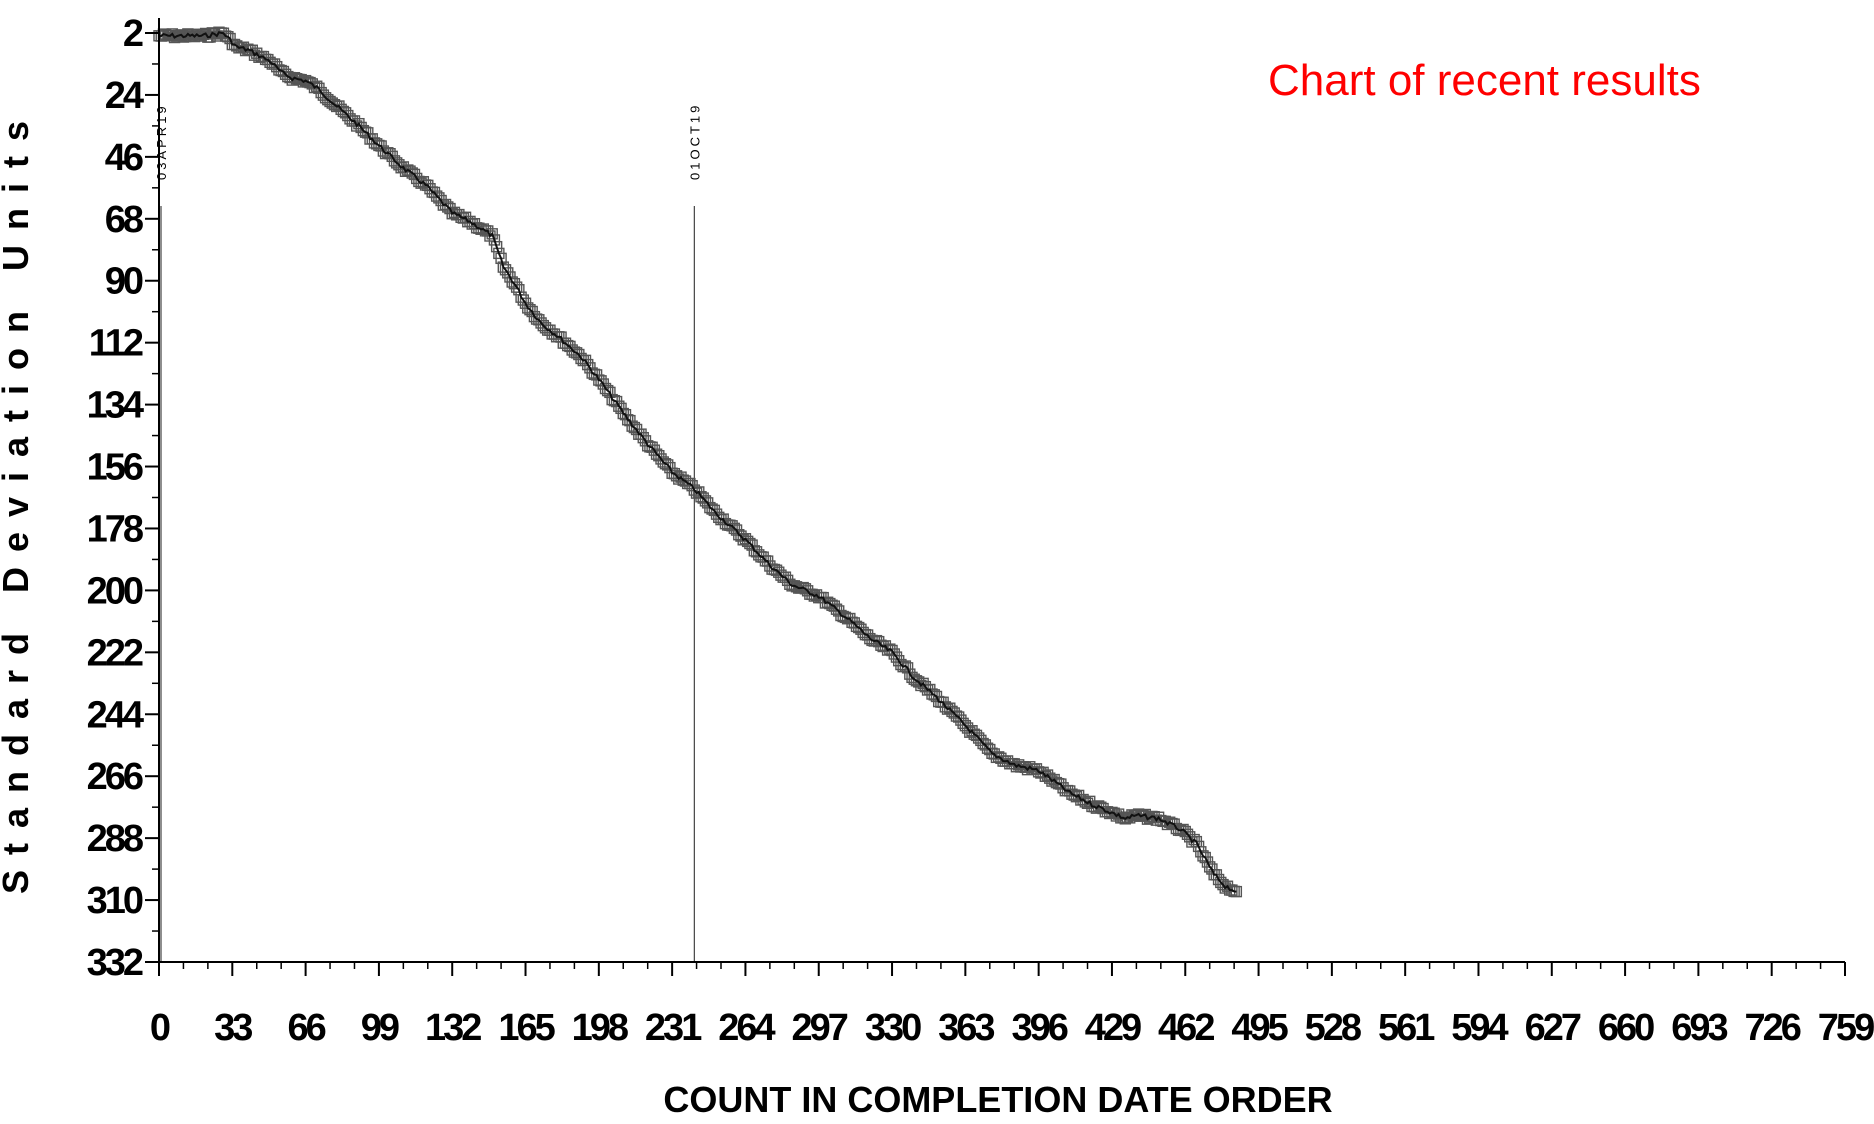 Image resolution: width=1874 pixels, height=1124 pixels. I want to click on x-tick-label: 396, so click(1039, 1028).